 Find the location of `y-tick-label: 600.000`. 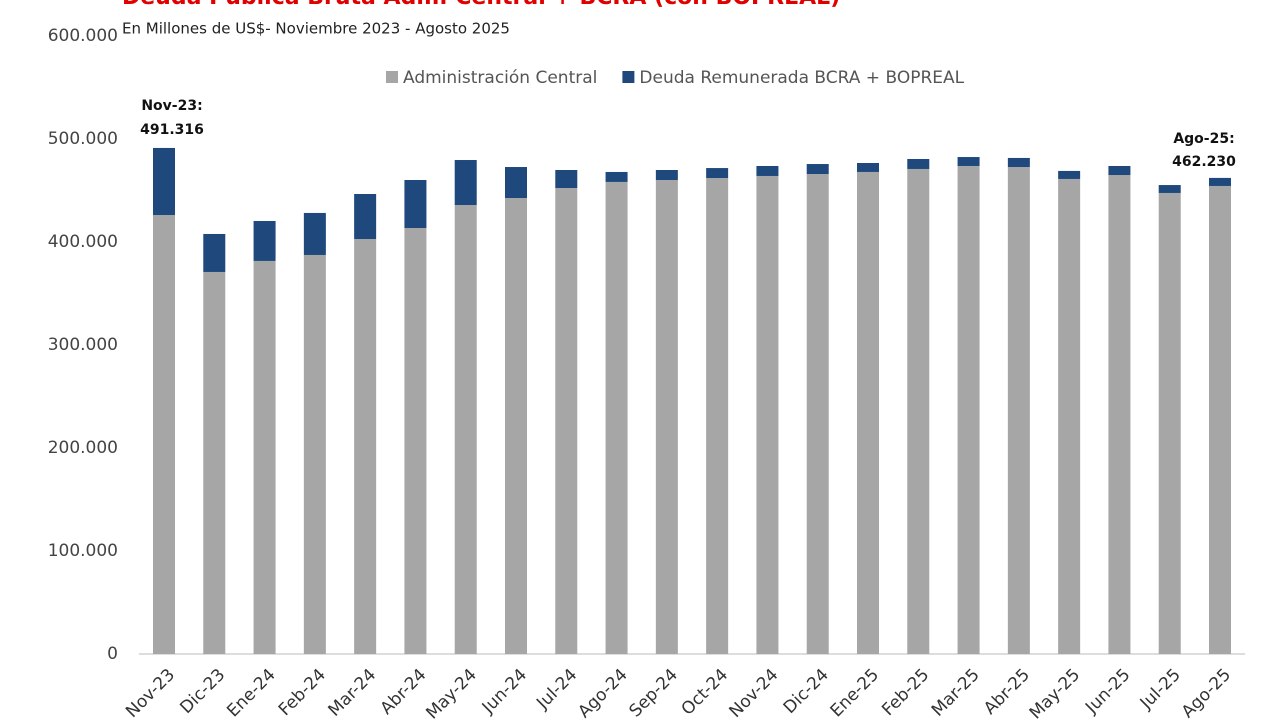

y-tick-label: 600.000 is located at coordinates (83, 36).